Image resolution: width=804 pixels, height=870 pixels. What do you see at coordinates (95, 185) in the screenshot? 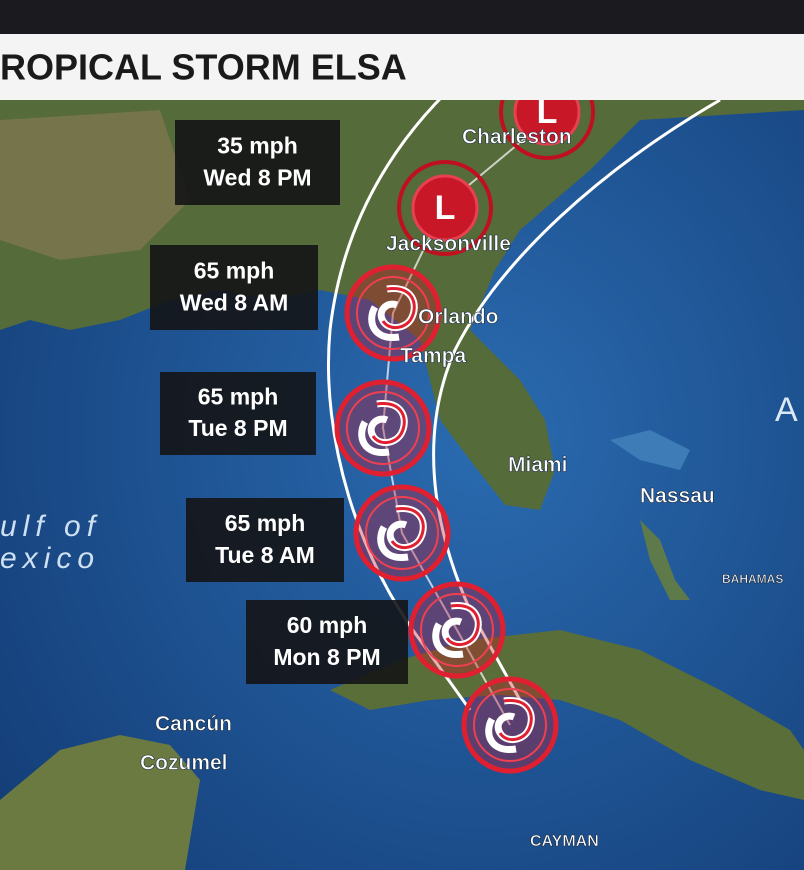
I see `land-relief` at bounding box center [95, 185].